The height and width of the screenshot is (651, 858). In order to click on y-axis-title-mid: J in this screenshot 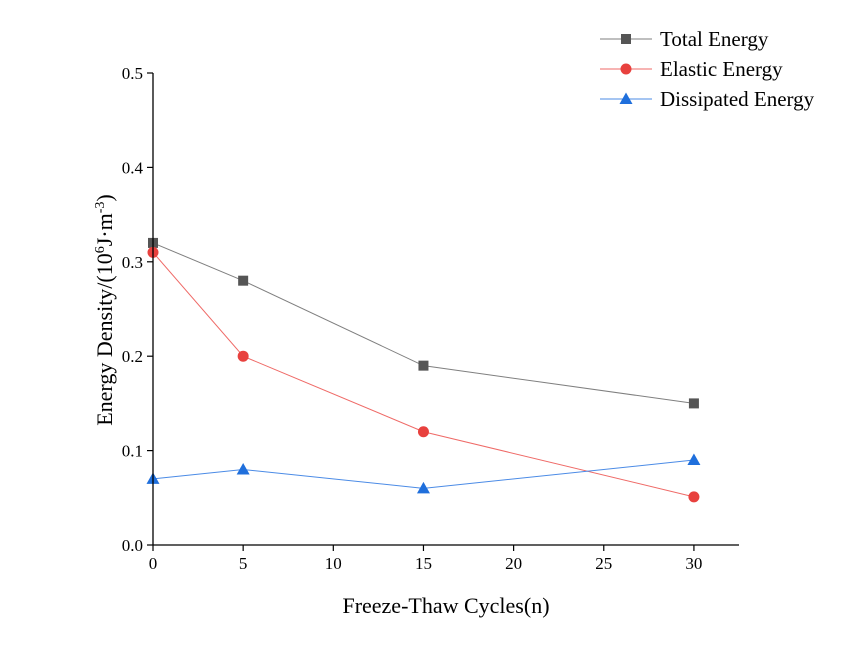, I will do `click(104, 241)`.